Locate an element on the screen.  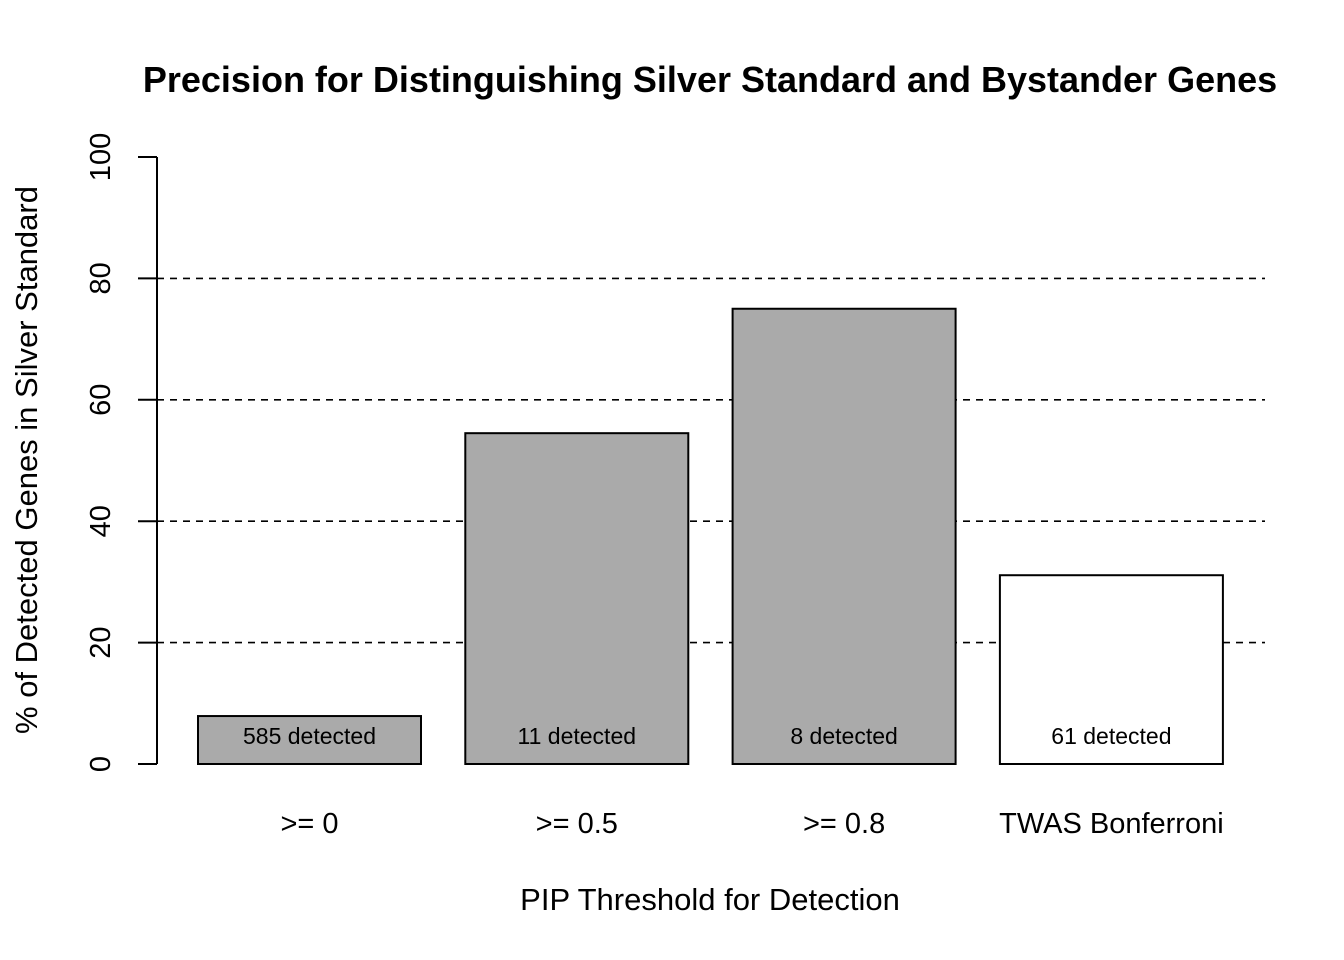
x-axis-labels: >= 0 >= 0.5 >= 0.8 TWAS Bonferroni is located at coordinates (751, 824).